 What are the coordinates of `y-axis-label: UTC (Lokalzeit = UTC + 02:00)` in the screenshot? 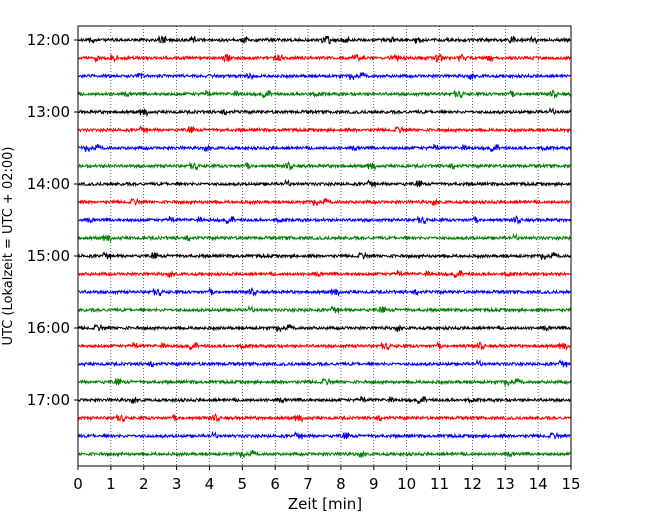 It's located at (8, 246).